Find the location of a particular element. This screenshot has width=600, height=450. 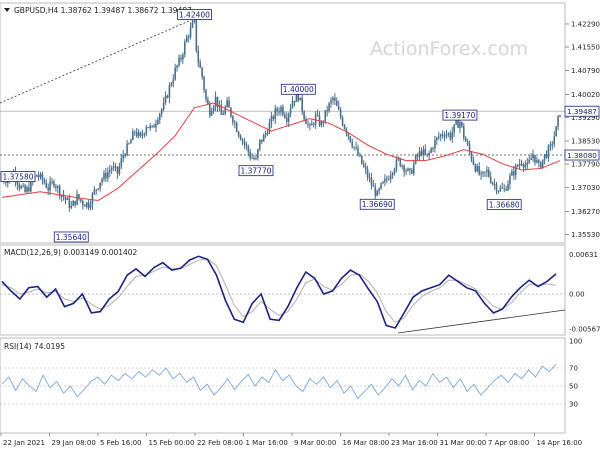

x-tick-label: 23 Mar 16:00 is located at coordinates (414, 443).